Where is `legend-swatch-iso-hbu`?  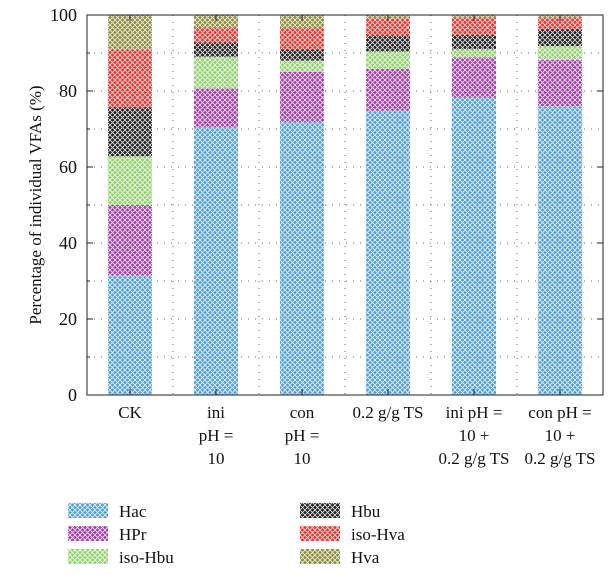
legend-swatch-iso-hbu is located at coordinates (88, 556).